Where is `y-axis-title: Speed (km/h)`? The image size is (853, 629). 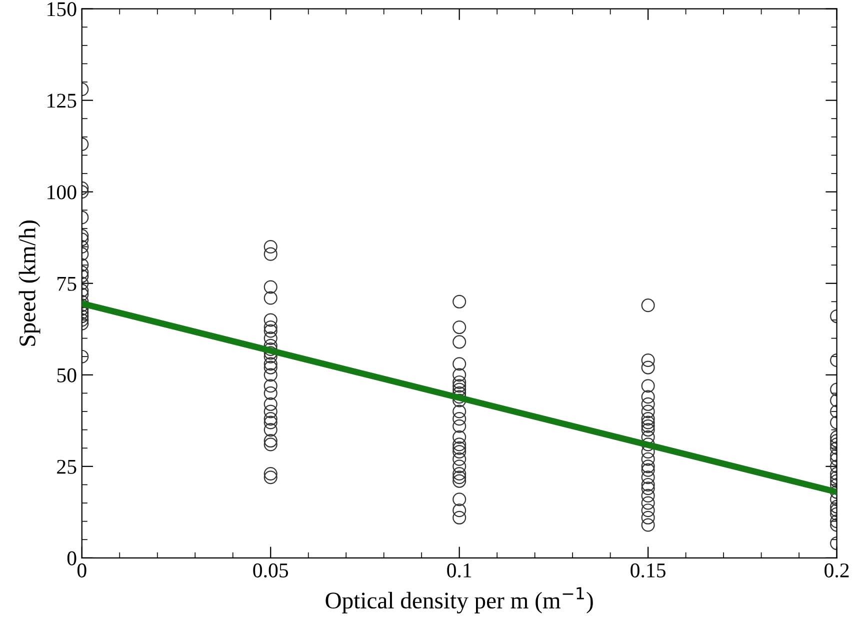 y-axis-title: Speed (km/h) is located at coordinates (29, 283).